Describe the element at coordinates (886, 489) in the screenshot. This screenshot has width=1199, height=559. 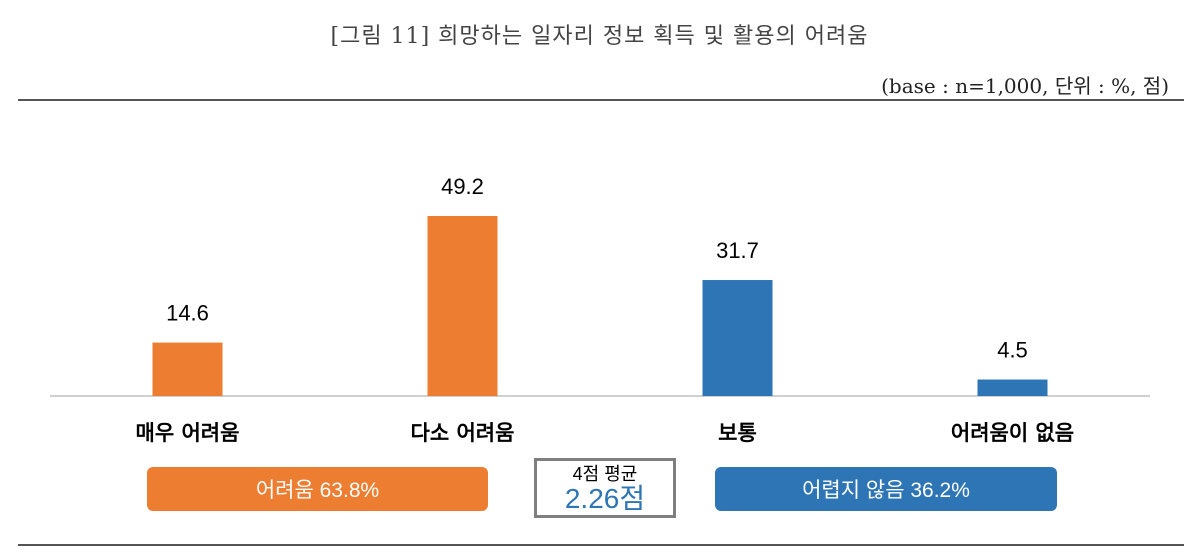
I see `not-difficult-total-pill: 어렵지 않음 36.2%` at that location.